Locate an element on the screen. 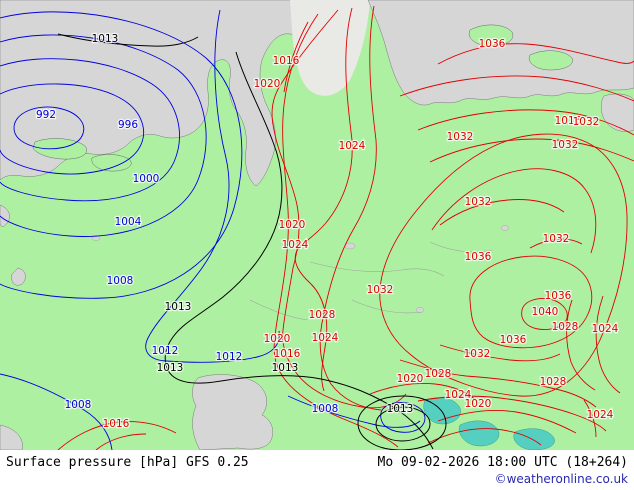  water-teal-layer is located at coordinates (489, 423).